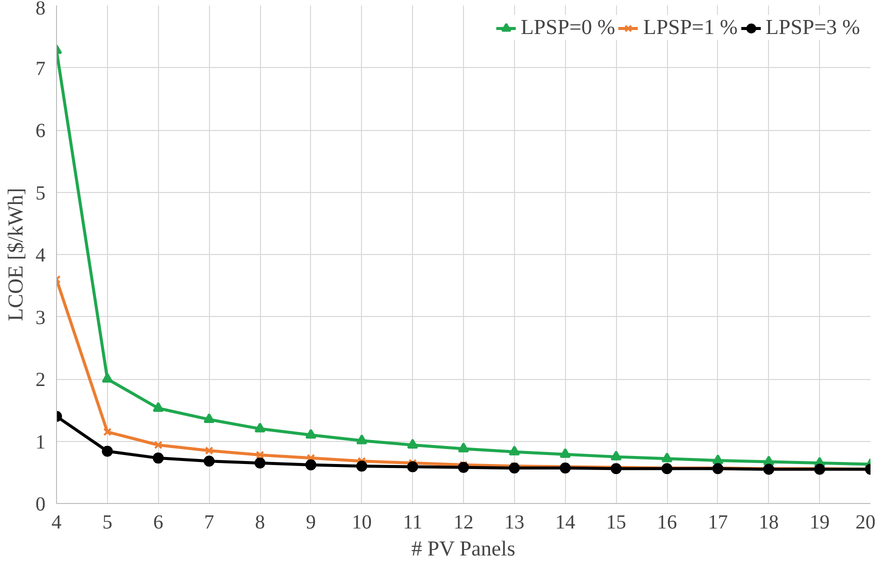 The height and width of the screenshot is (569, 881). Describe the element at coordinates (158, 523) in the screenshot. I see `x-tick-label: 6` at that location.